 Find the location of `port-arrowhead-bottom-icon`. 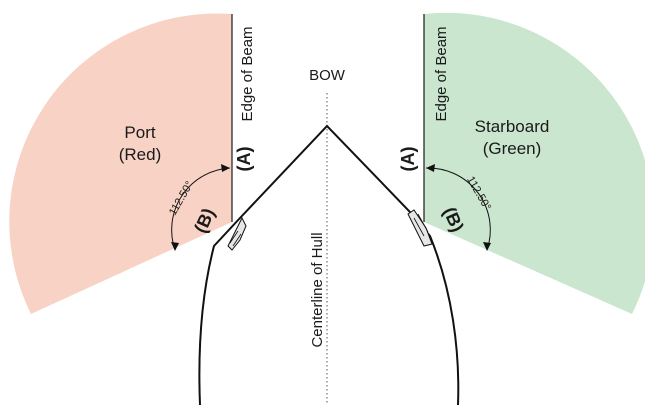

port-arrowhead-bottom-icon is located at coordinates (175, 246).